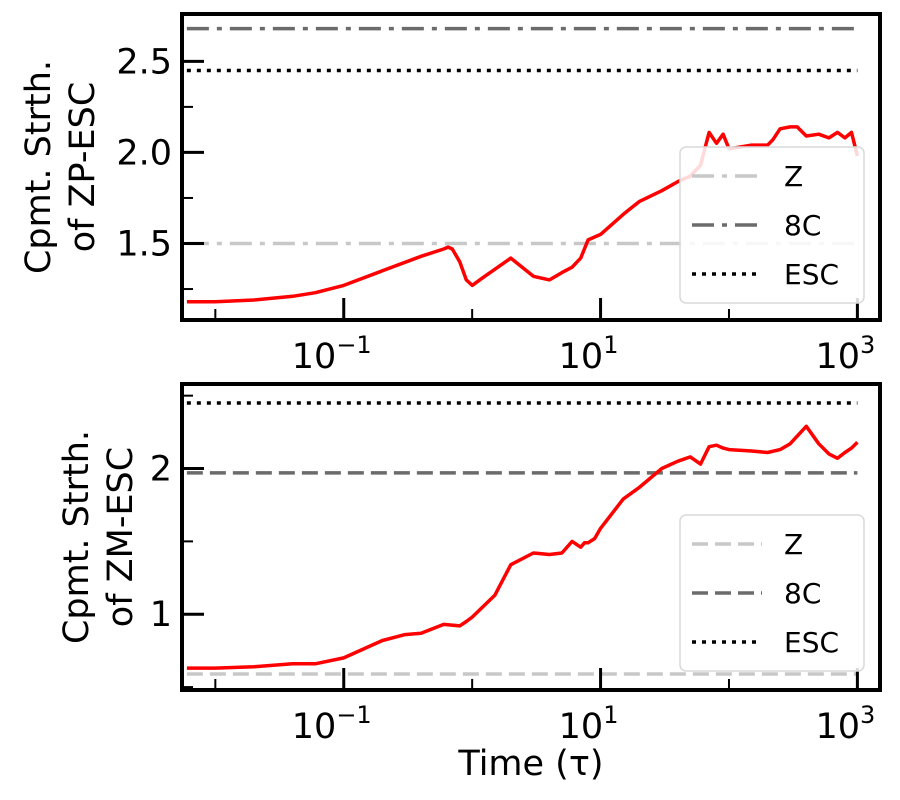  I want to click on y-tick-label: 1.5, so click(144, 245).